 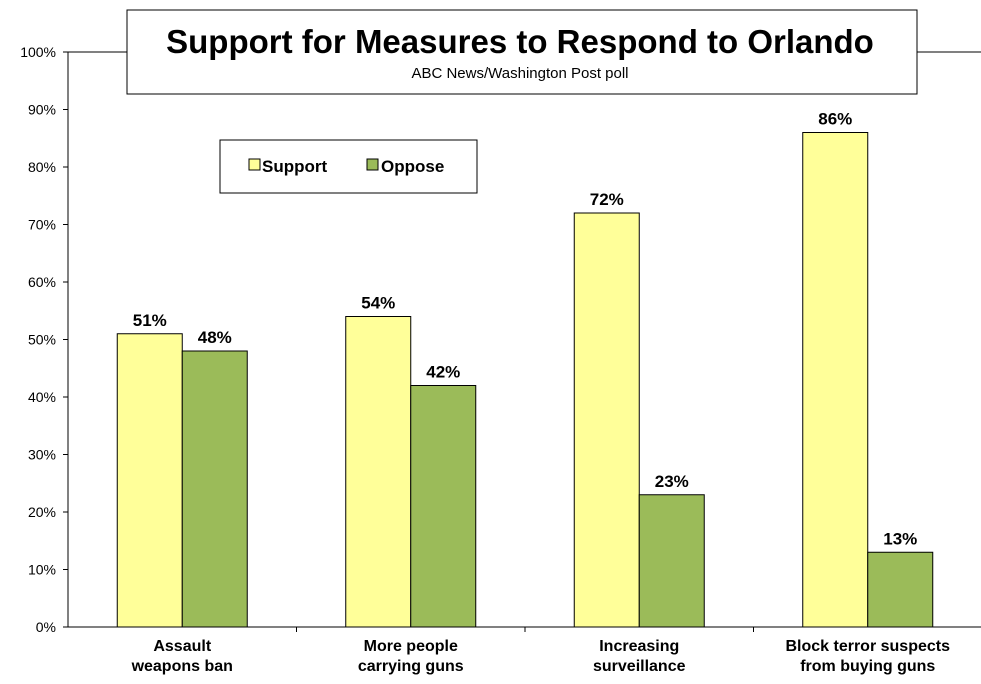 I want to click on y-tick-label: 30%, so click(x=42, y=455).